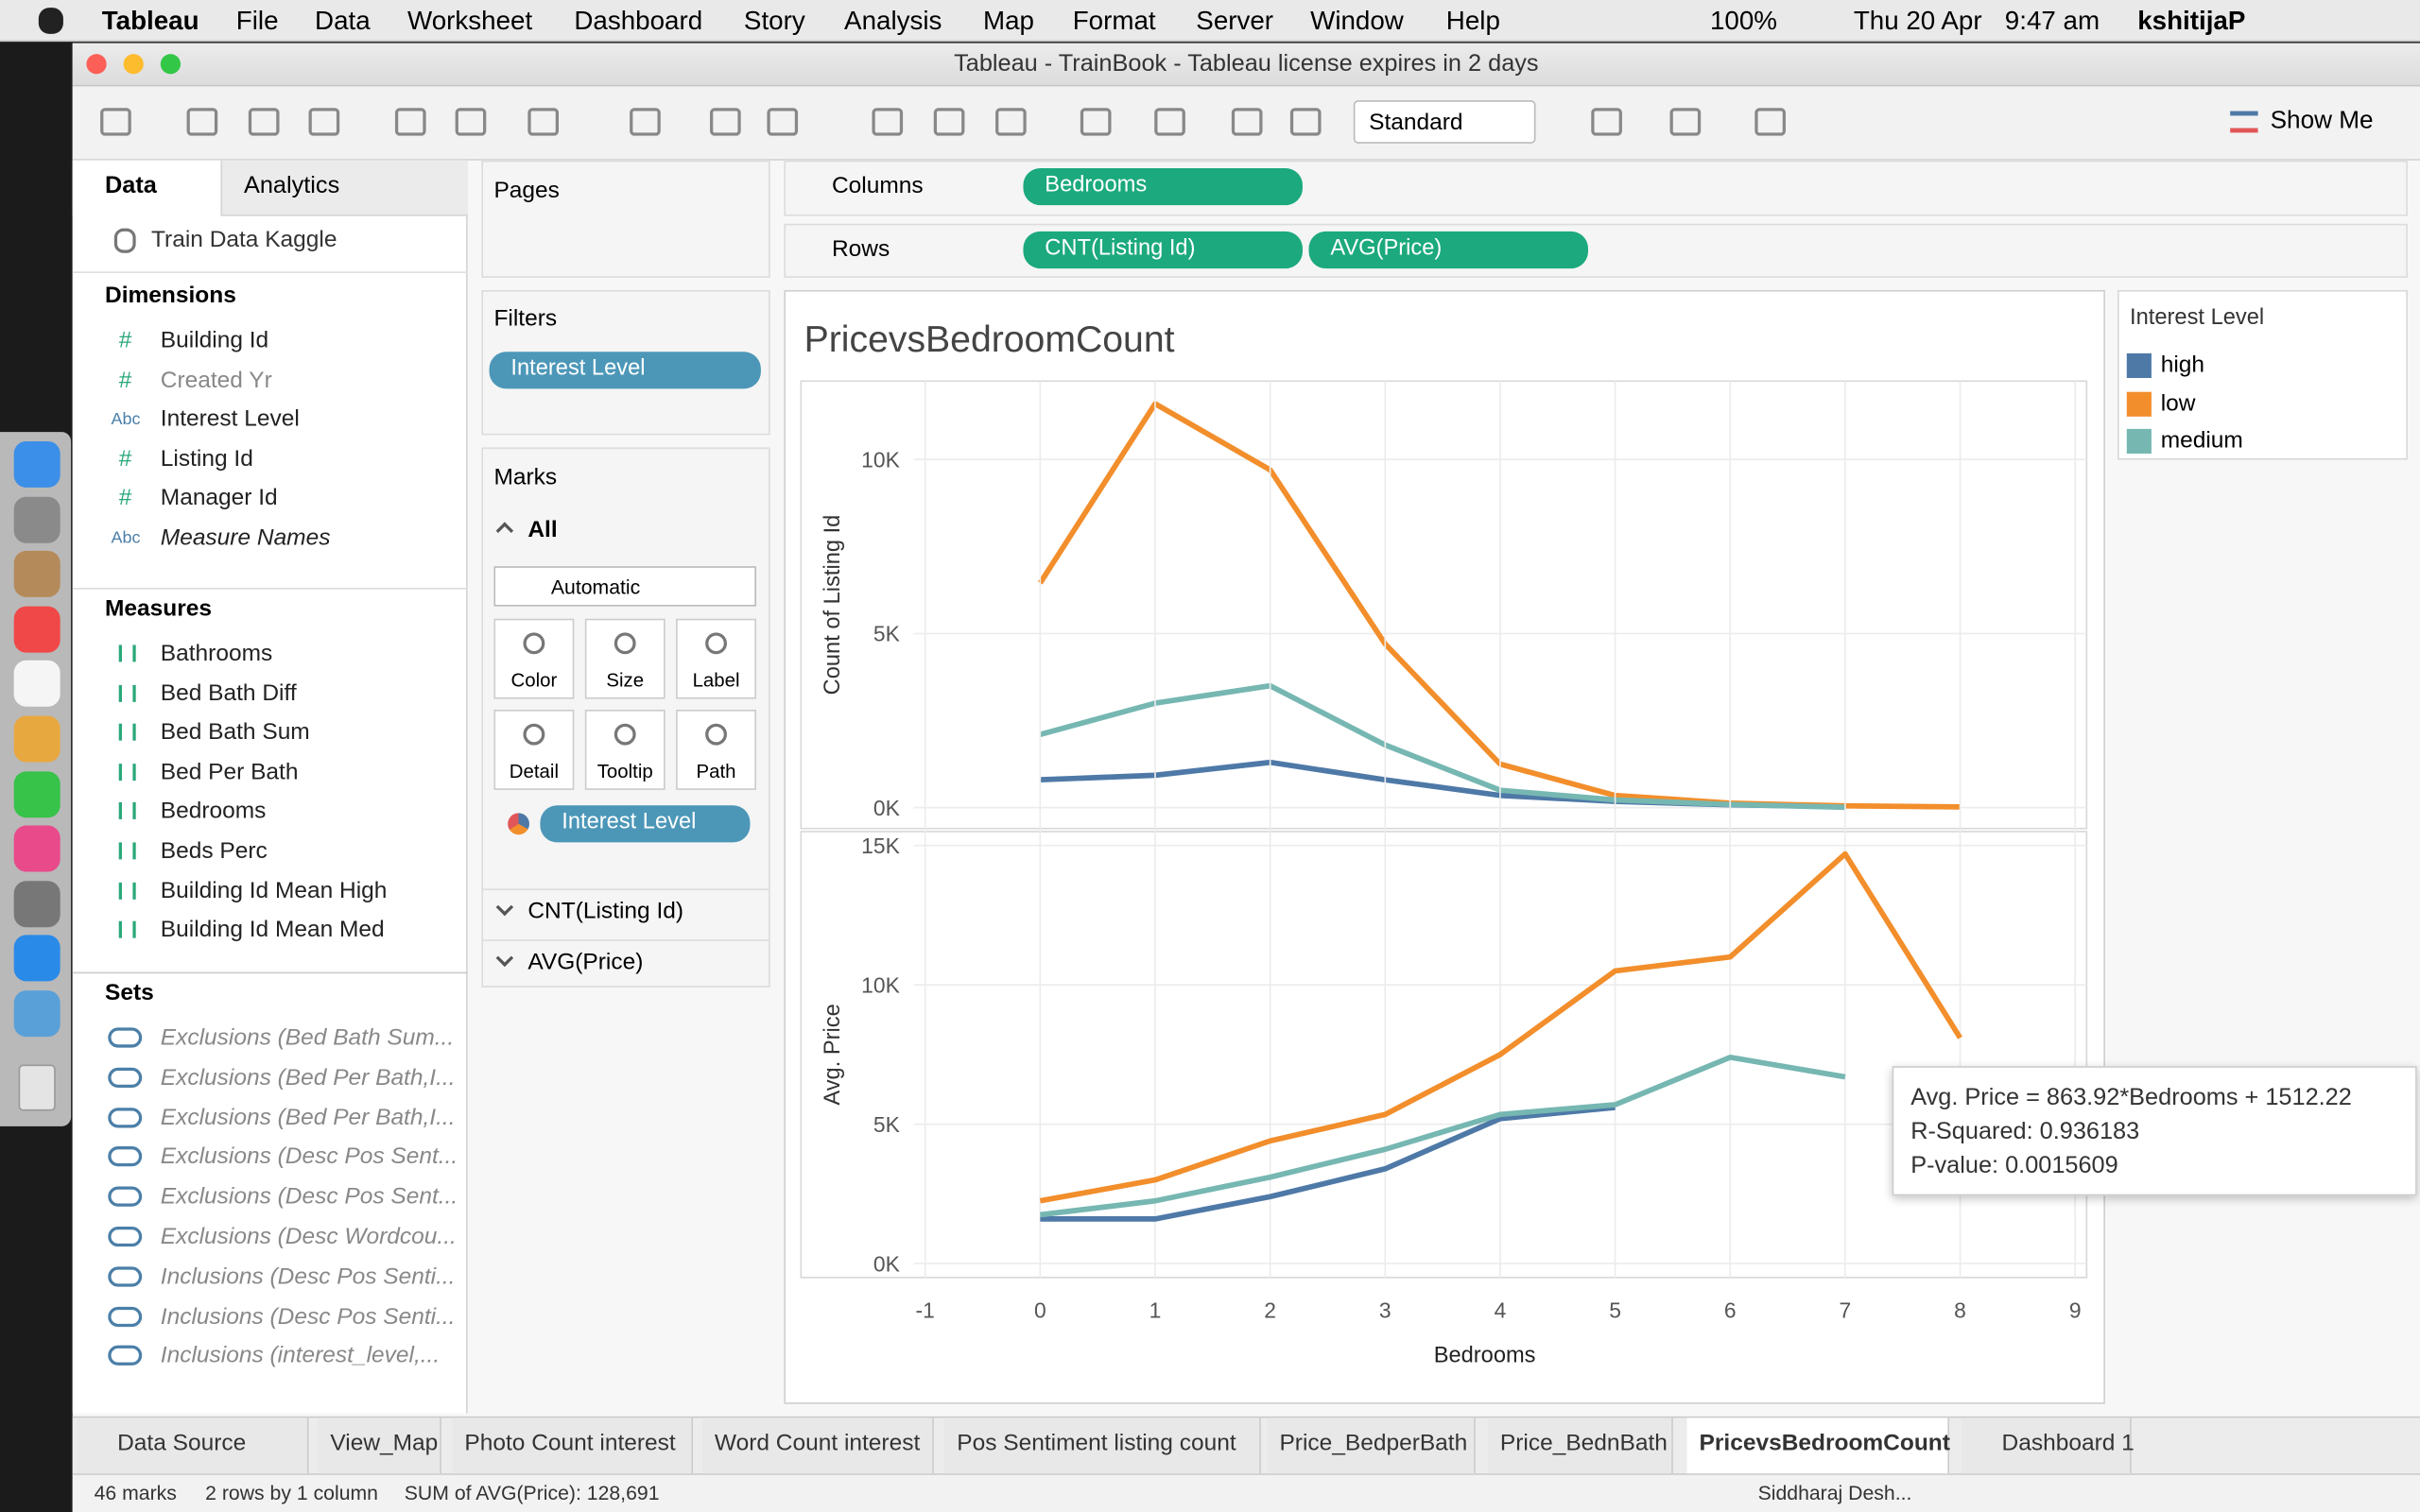 The image size is (2420, 1512). I want to click on field: Listing Id, so click(206, 458).